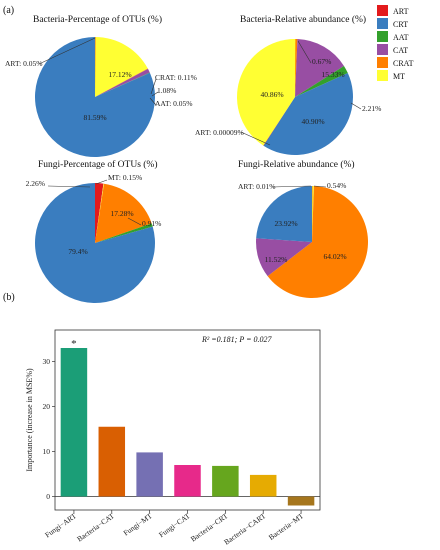 This screenshot has width=440, height=550. I want to click on pie-1-leader-cat, so click(155, 94).